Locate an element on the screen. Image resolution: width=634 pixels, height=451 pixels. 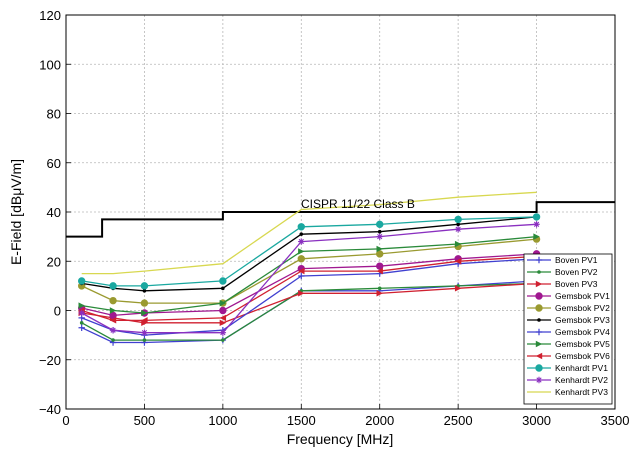
limit-line-path is located at coordinates (340, 219).